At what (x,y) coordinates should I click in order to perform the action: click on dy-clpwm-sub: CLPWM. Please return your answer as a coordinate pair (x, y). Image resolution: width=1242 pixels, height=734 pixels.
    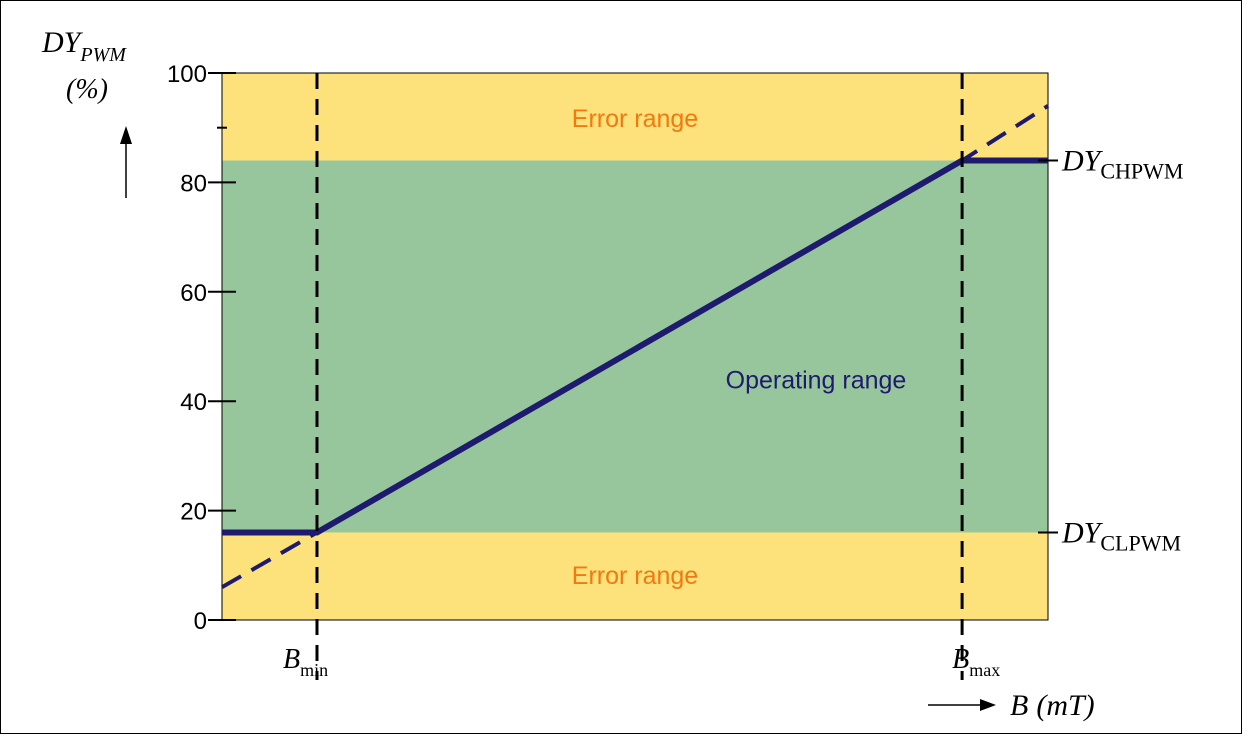
    Looking at the image, I should click on (1140, 542).